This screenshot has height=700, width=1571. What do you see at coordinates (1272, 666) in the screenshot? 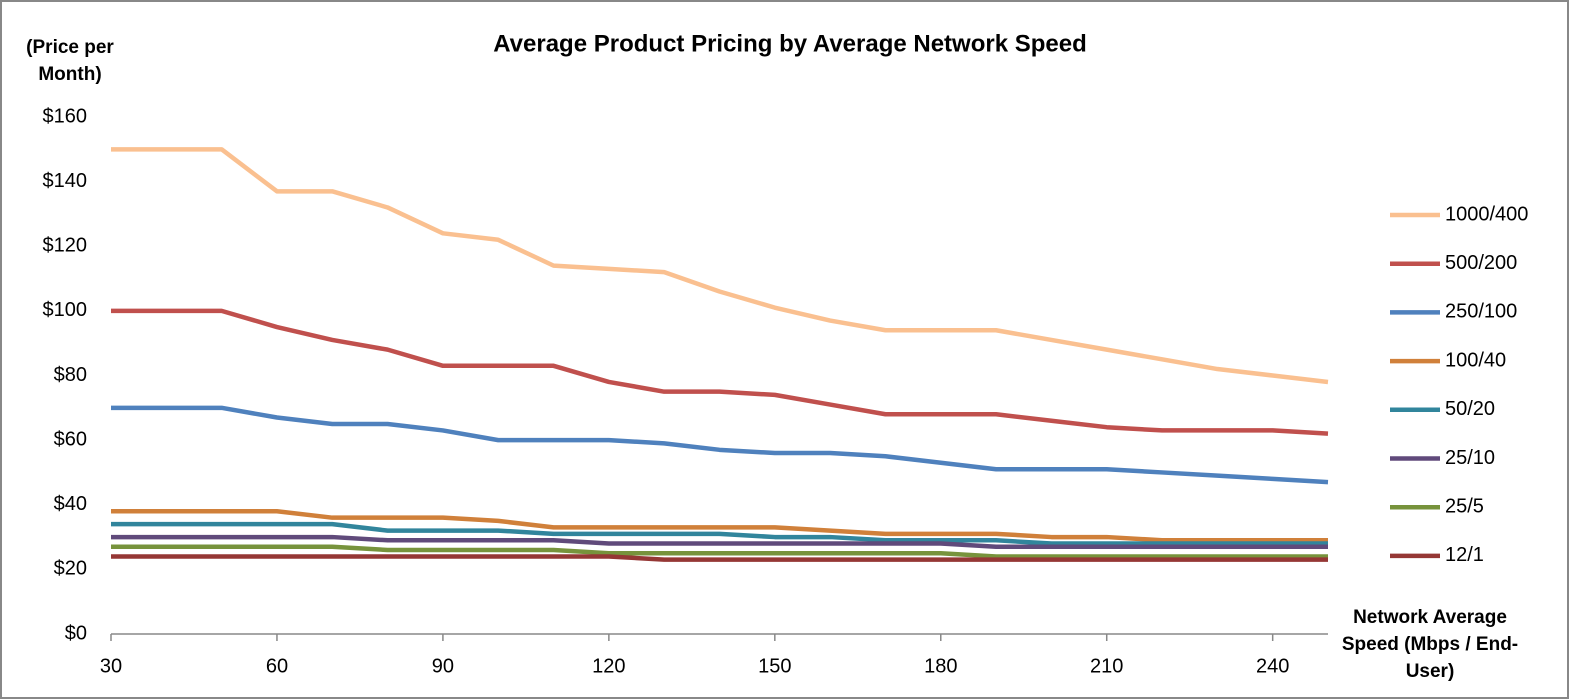
I see `x-tick-label: 240` at bounding box center [1272, 666].